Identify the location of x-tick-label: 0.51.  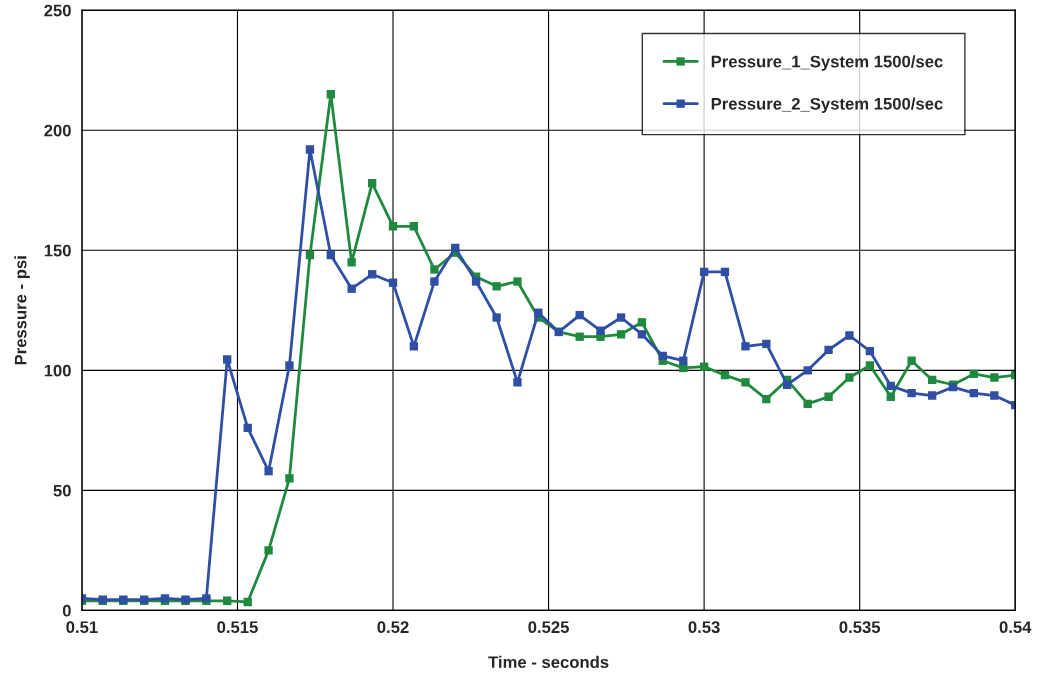
(82, 627).